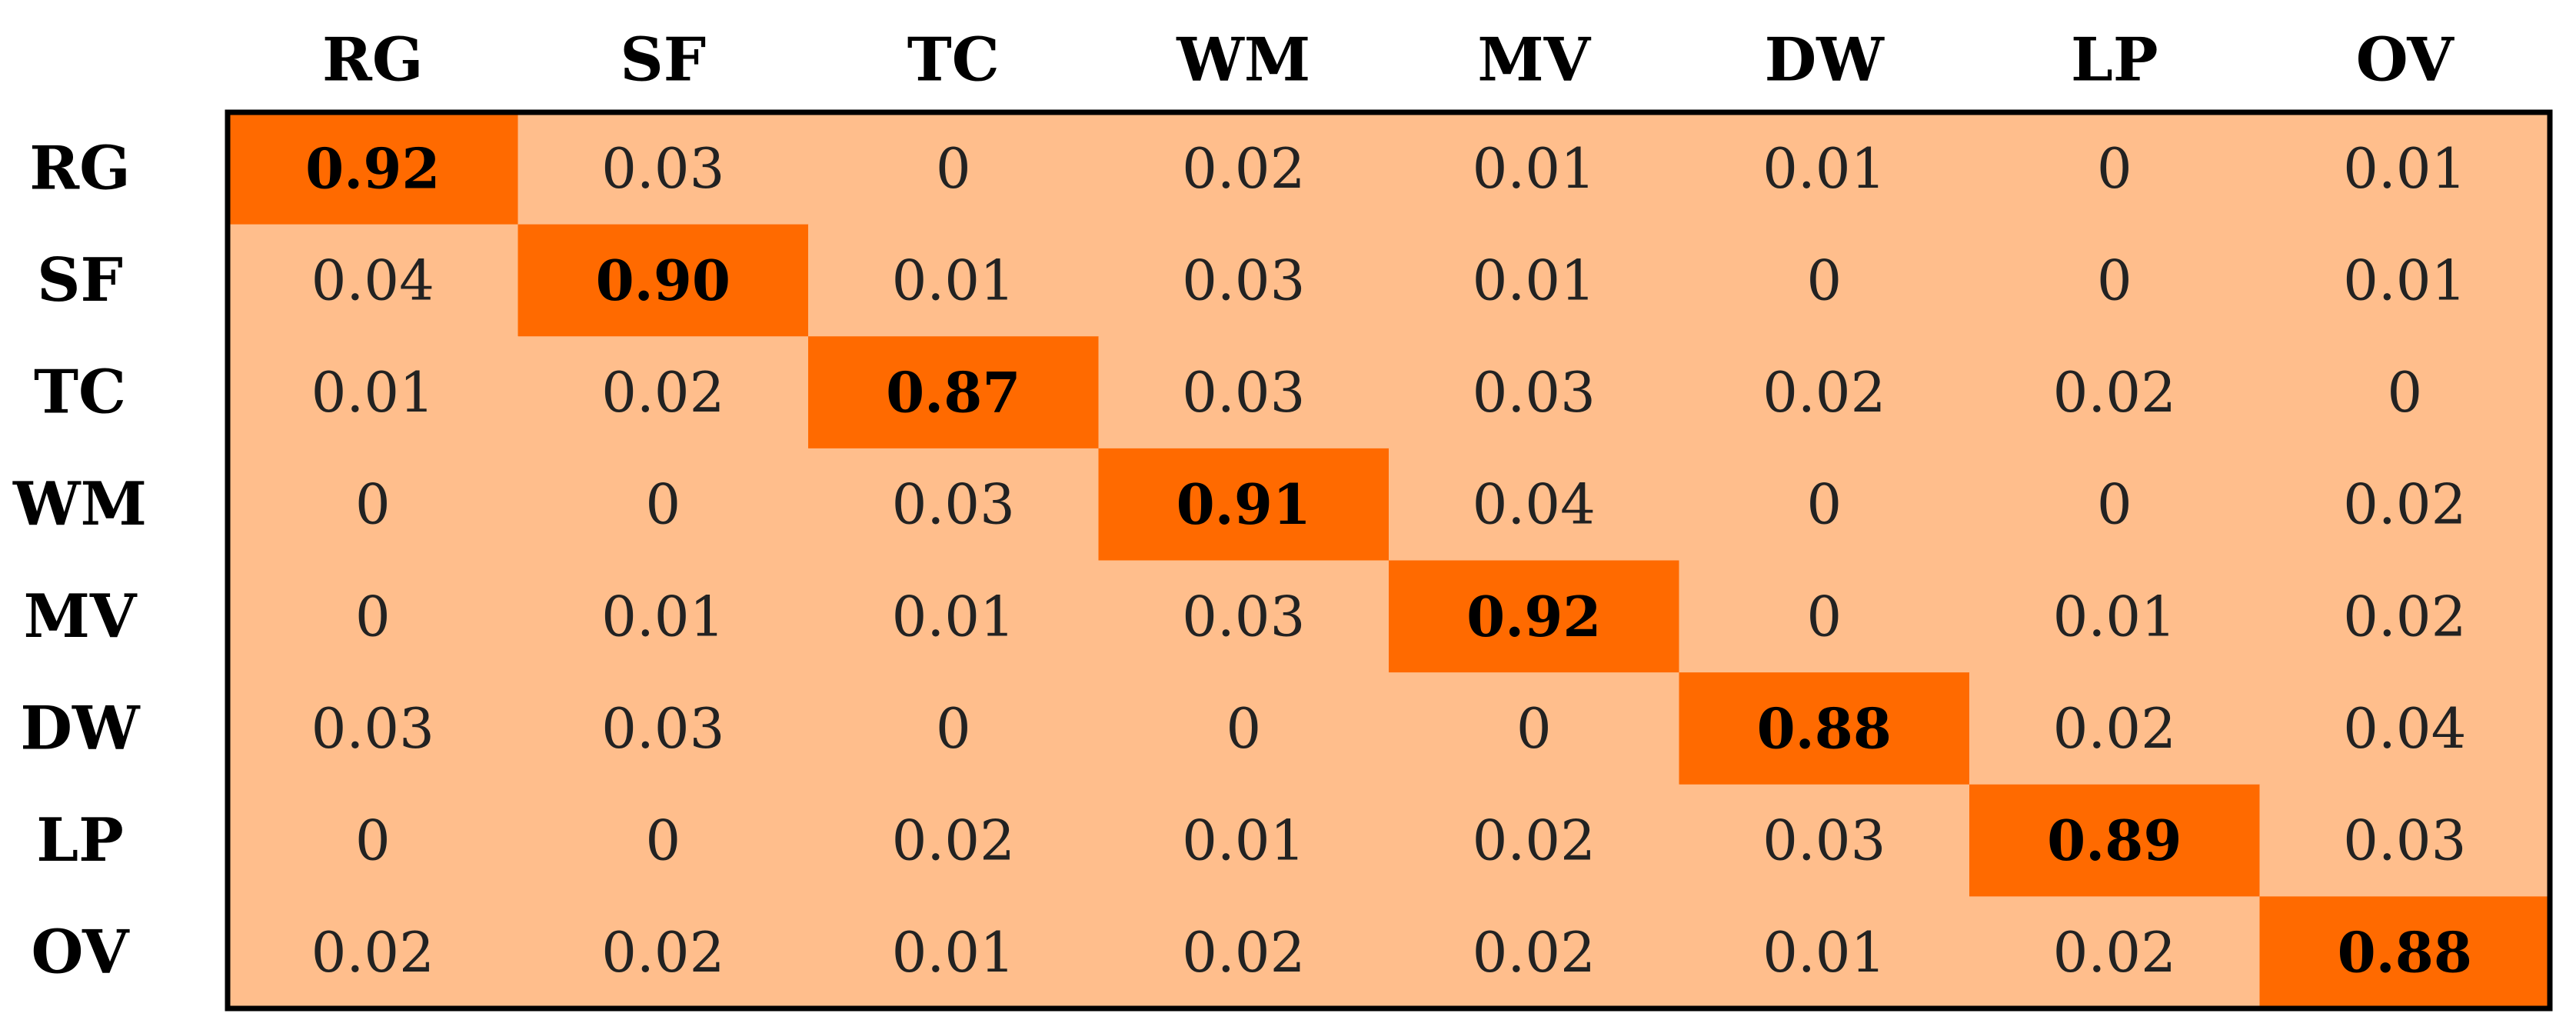  I want to click on row-label-wm: WM, so click(79, 504).